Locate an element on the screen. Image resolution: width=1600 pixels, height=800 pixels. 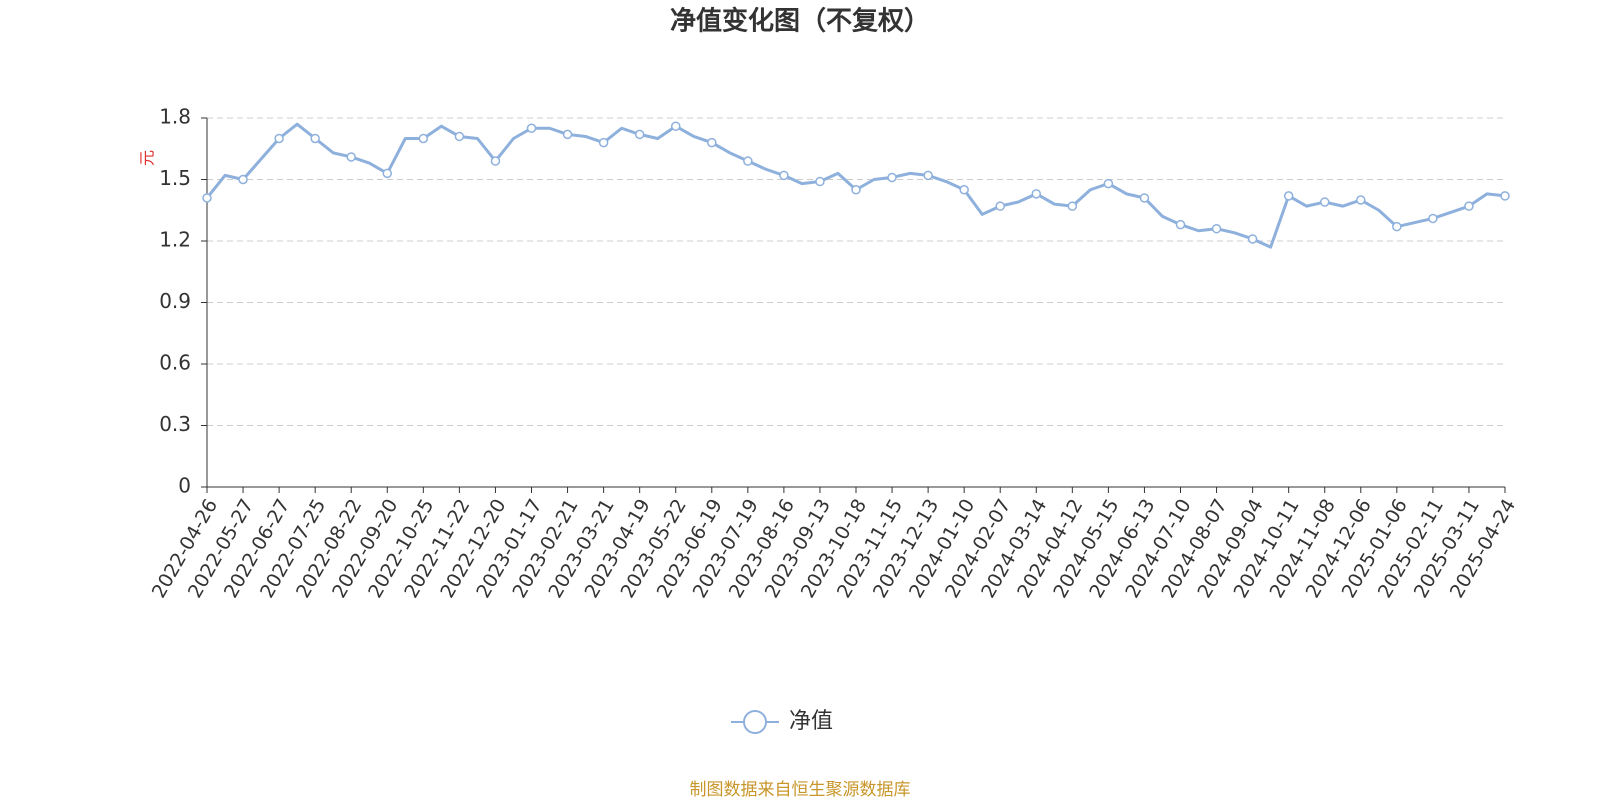
y-tick-label: 0.6 is located at coordinates (175, 363).